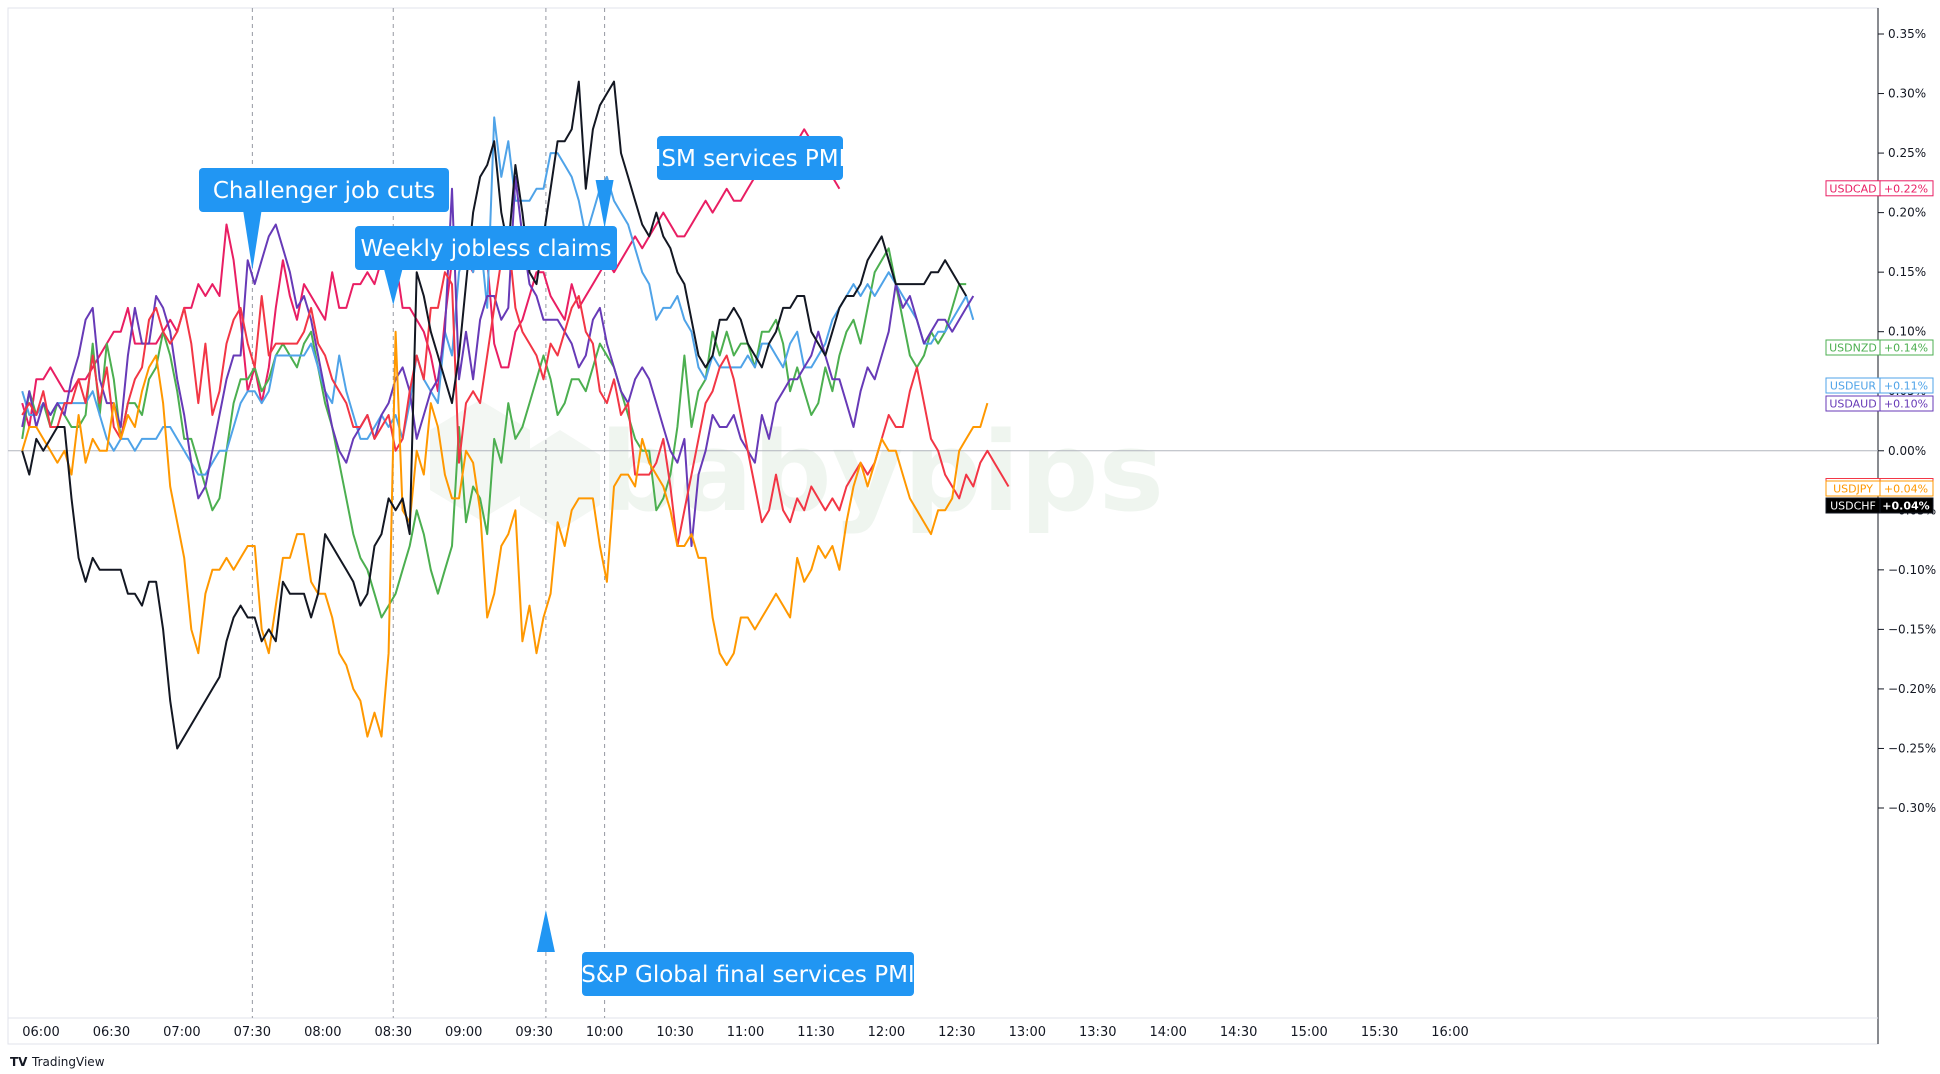  Describe the element at coordinates (886, 1032) in the screenshot. I see `x-tick-label: 12:00` at that location.